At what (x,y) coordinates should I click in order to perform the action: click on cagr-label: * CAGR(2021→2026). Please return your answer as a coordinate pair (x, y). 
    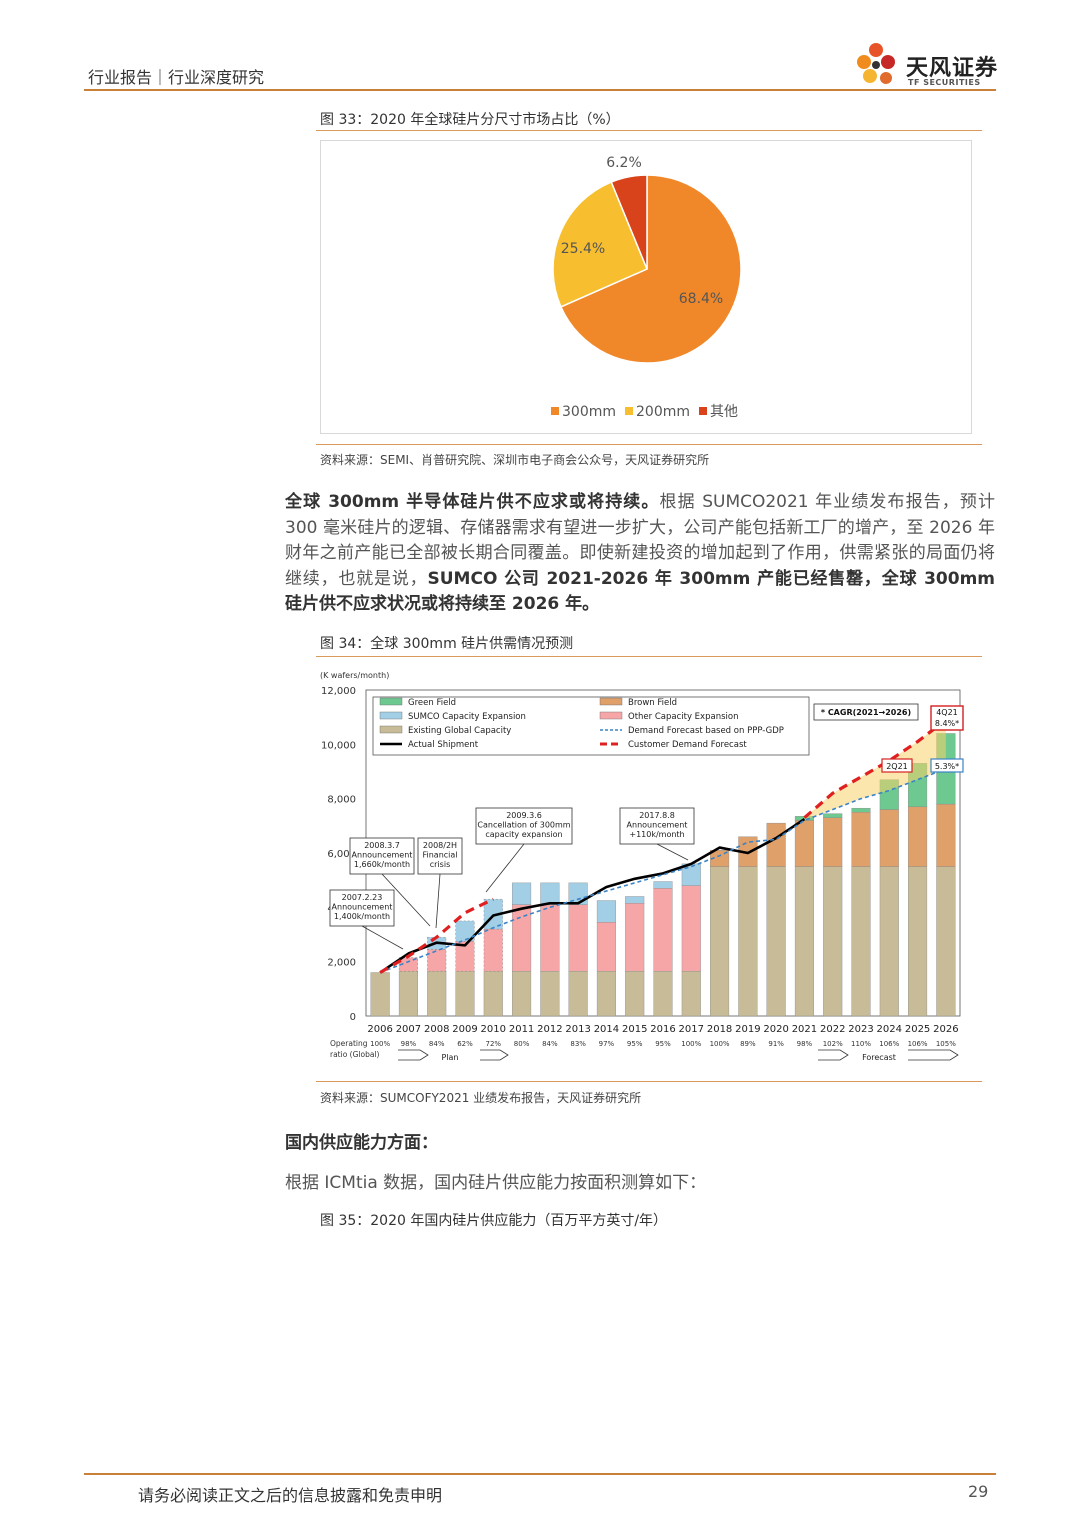
    Looking at the image, I should click on (866, 712).